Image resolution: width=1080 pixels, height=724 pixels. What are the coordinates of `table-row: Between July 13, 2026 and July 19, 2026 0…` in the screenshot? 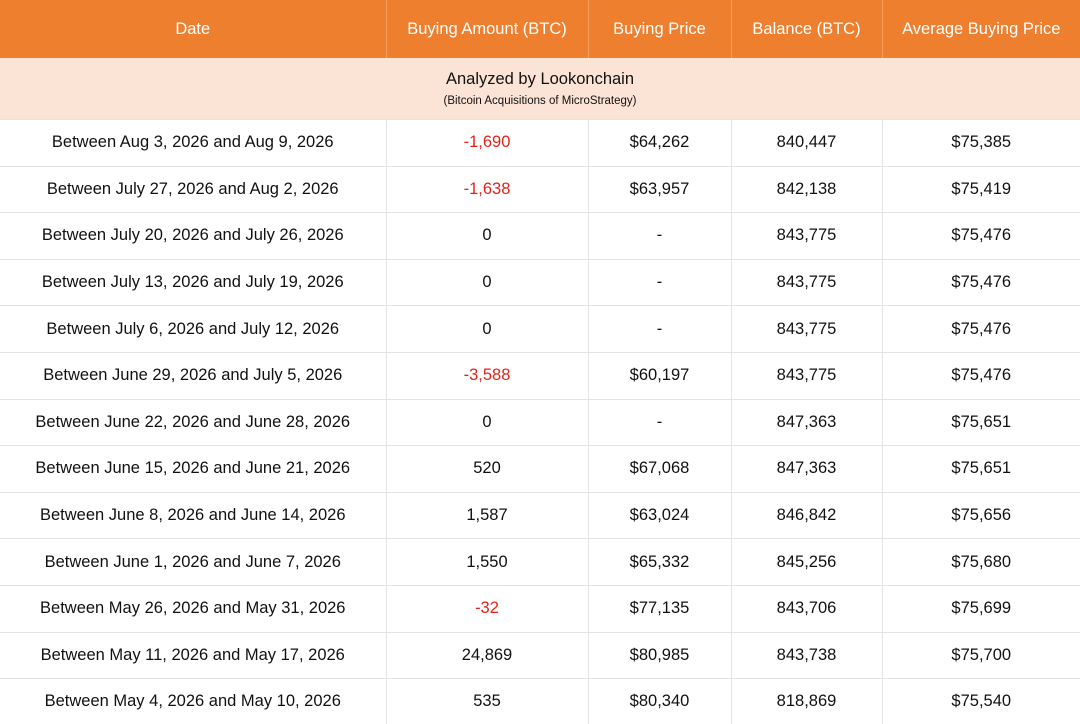 It's located at (540, 283).